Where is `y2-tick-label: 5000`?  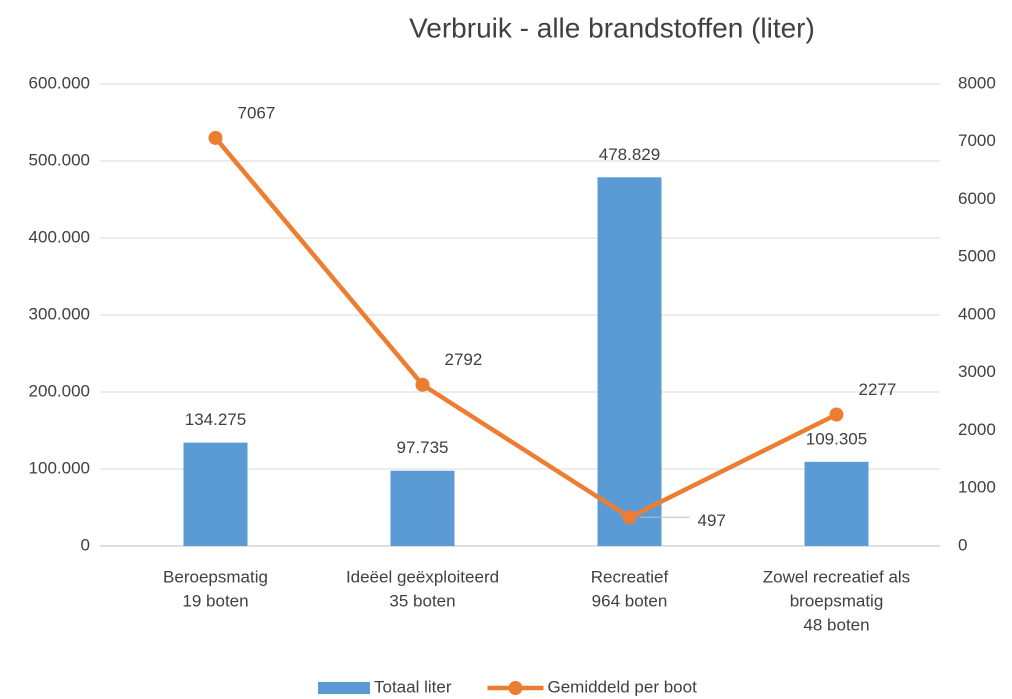
y2-tick-label: 5000 is located at coordinates (977, 256).